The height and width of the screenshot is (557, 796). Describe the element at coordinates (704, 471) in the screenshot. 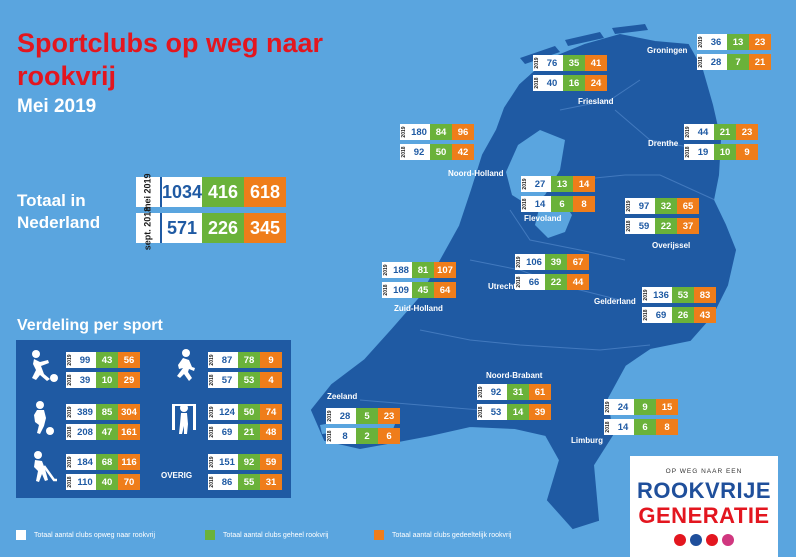

I see `logo-small-text: OP WEG NAAR EEN` at that location.